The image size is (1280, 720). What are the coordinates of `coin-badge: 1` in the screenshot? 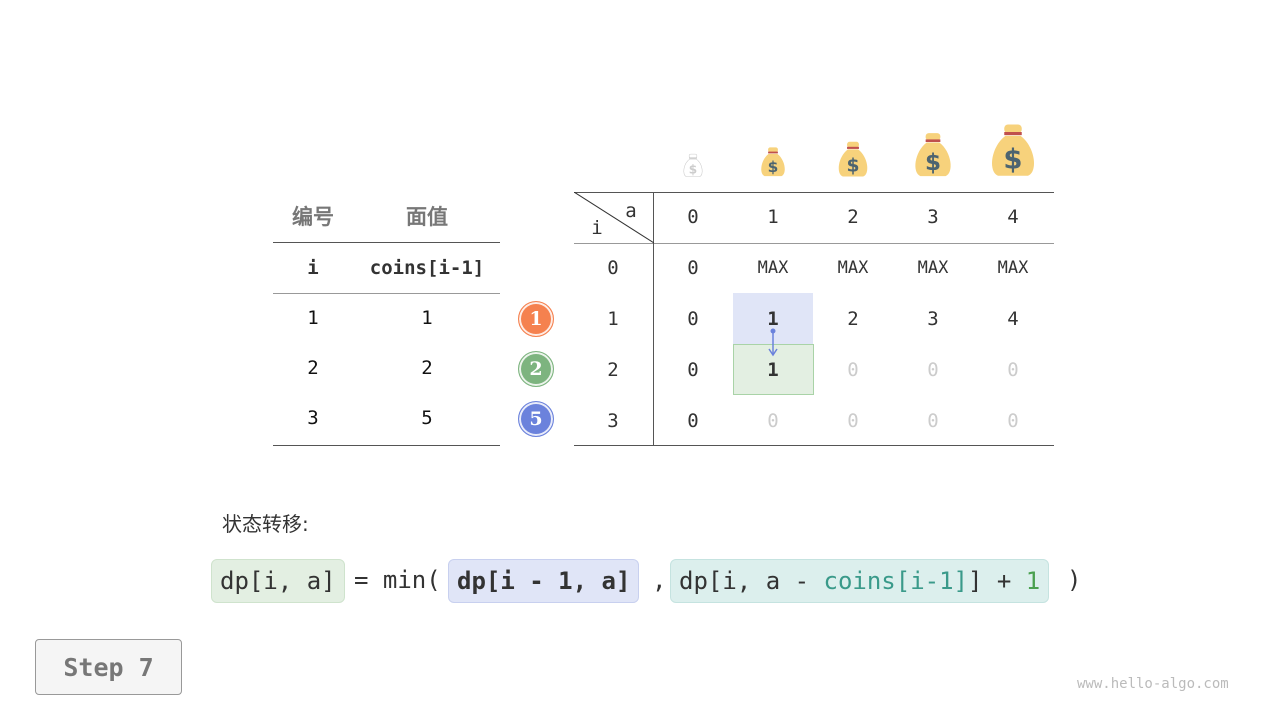 It's located at (536, 319).